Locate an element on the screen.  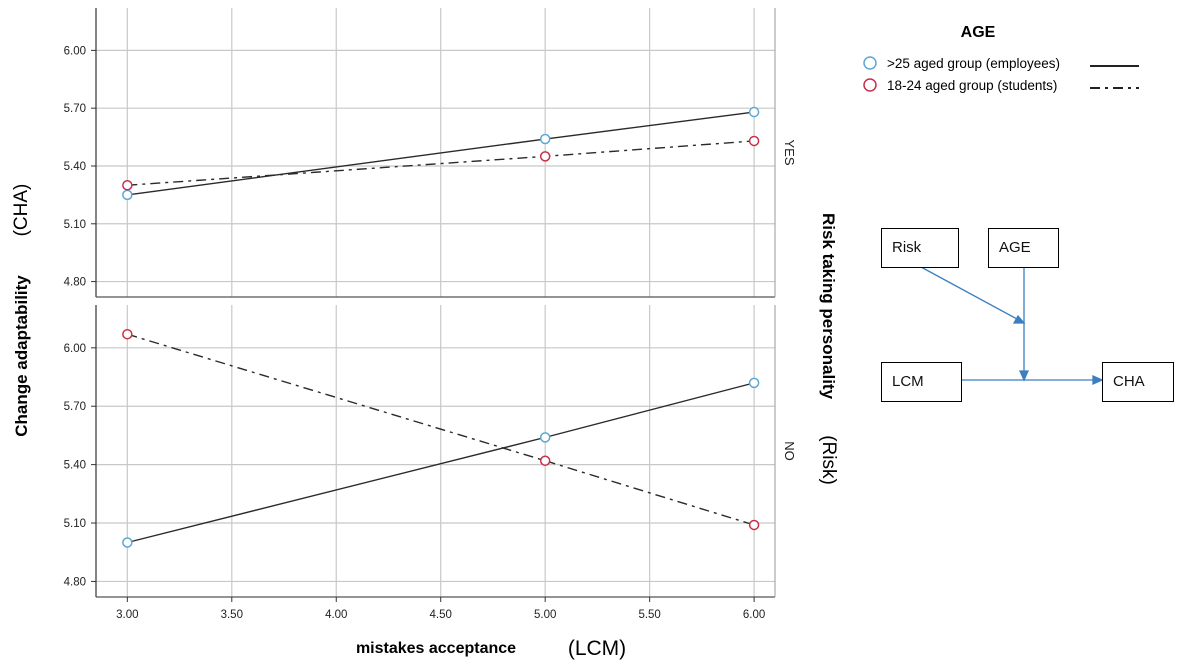
legend-title: AGE is located at coordinates (978, 32).